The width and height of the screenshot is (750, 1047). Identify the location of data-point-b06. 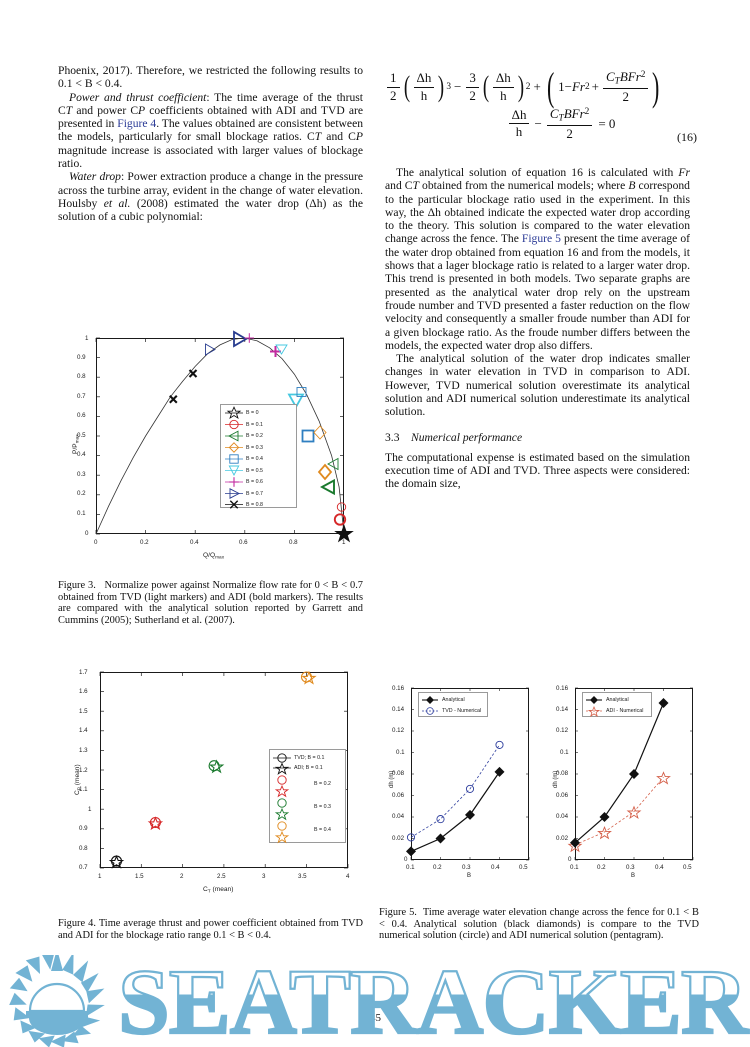
(262, 345).